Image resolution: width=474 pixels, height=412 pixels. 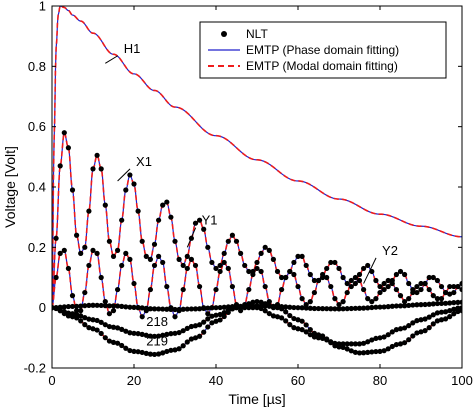 I want to click on annotation-218: 218, so click(x=157, y=321).